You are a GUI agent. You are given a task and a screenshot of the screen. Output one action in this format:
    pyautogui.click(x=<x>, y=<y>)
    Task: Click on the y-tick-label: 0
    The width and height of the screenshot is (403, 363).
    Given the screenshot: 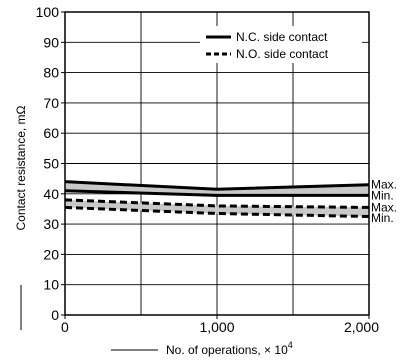 What is the action you would take?
    pyautogui.click(x=55, y=315)
    